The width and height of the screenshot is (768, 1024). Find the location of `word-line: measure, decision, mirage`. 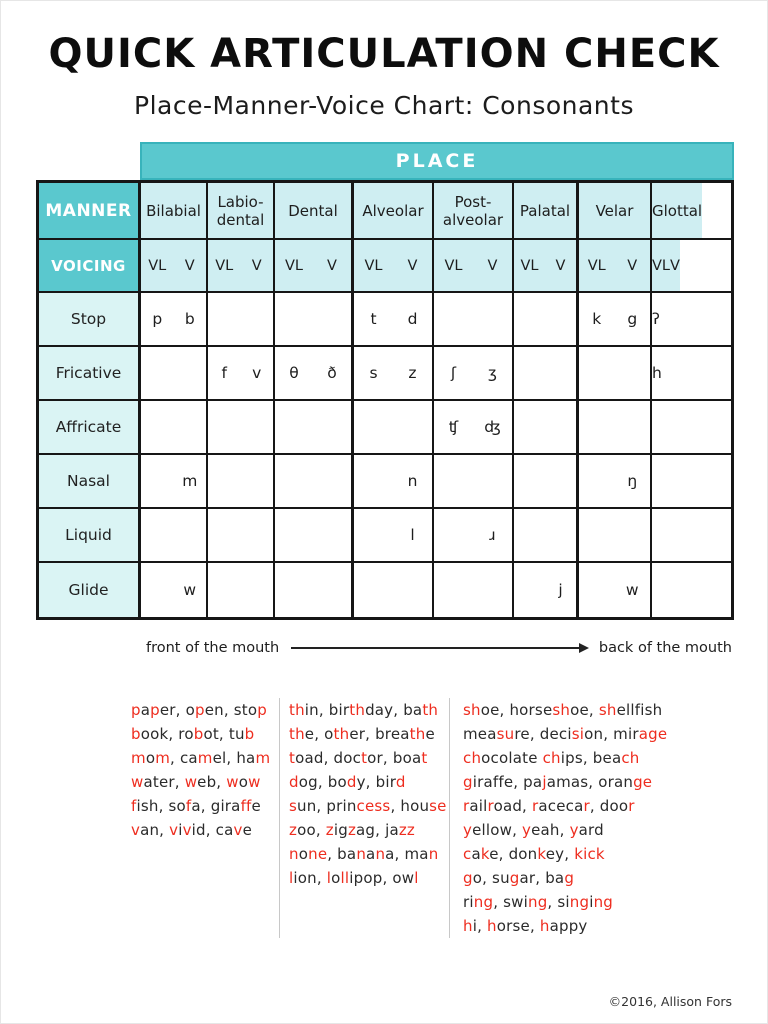

word-line: measure, decision, mirage is located at coordinates (597, 734).